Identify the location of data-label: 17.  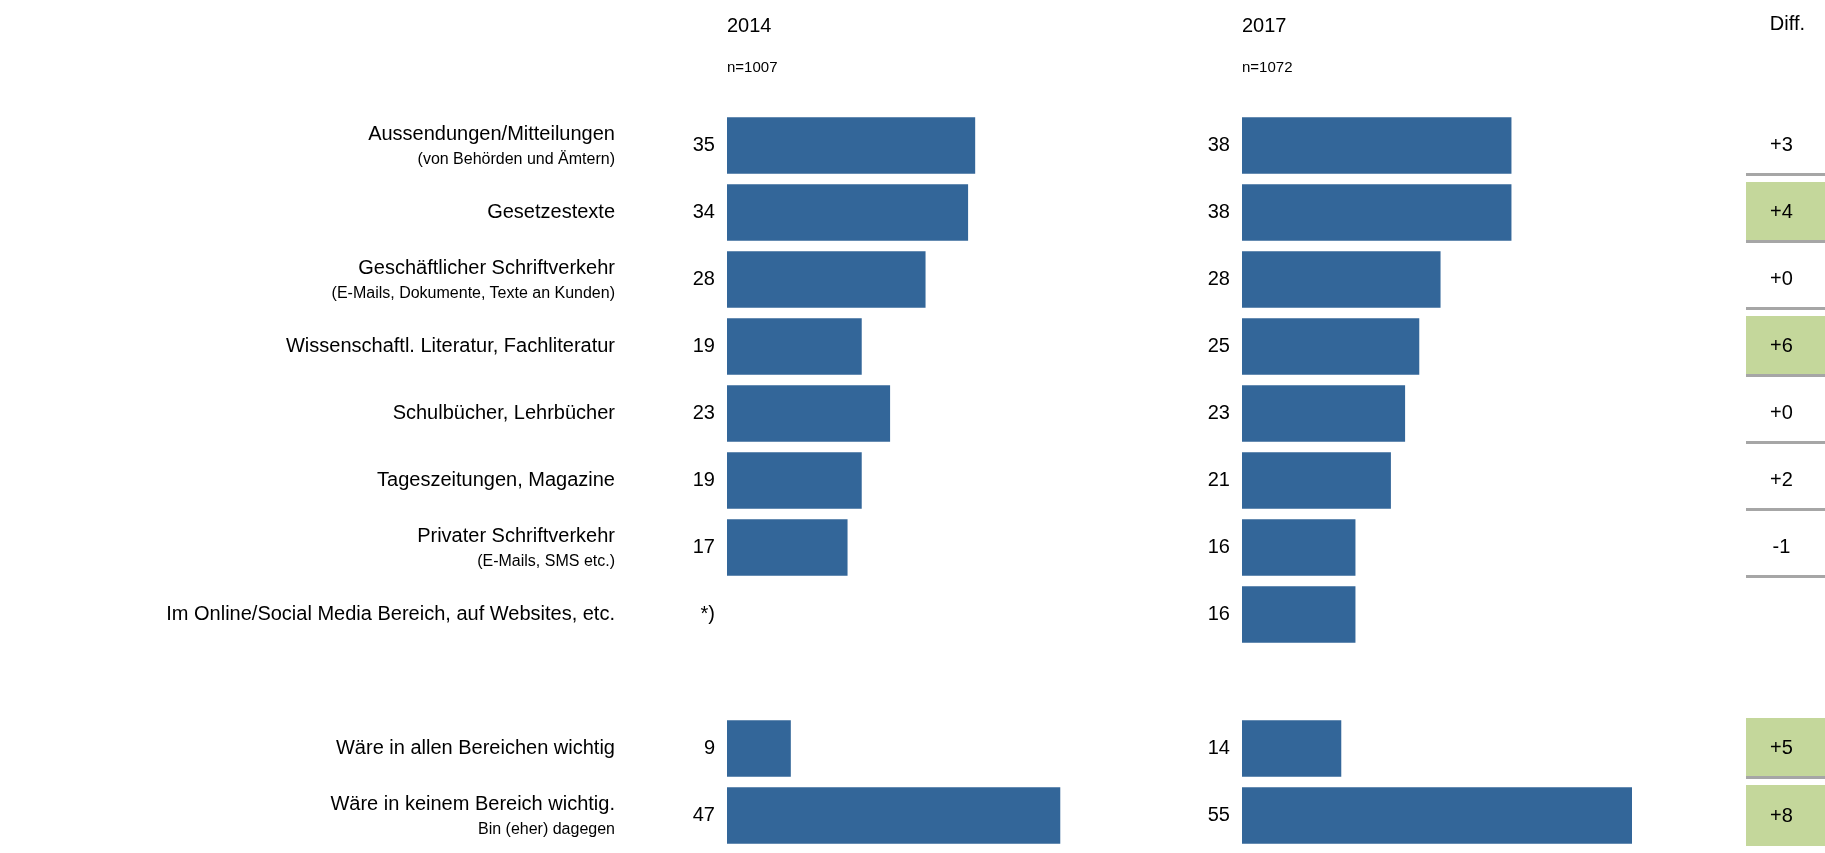
(703, 546).